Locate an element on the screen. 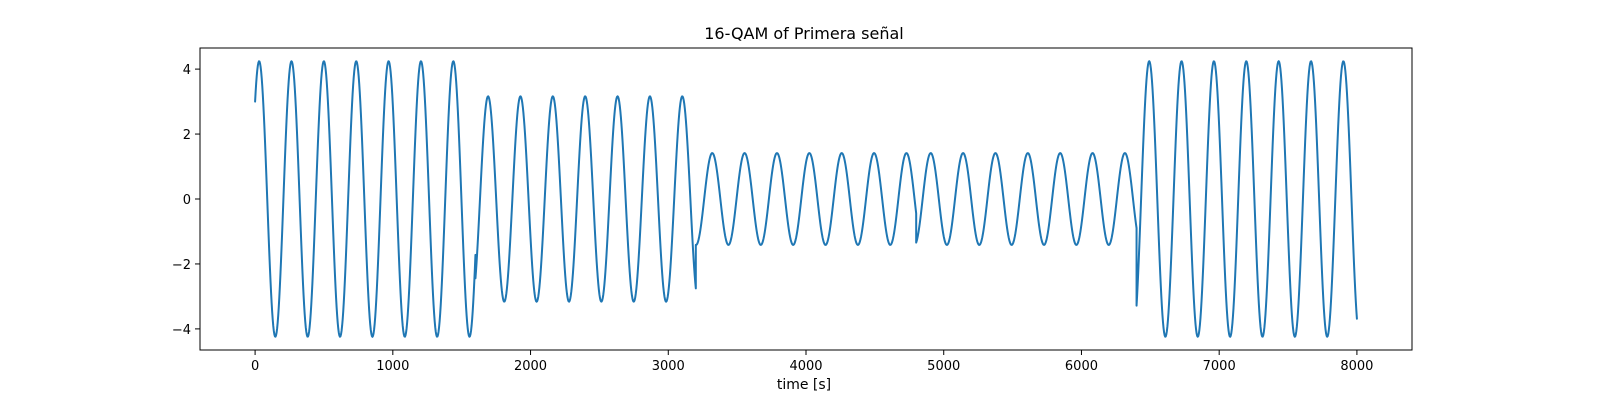  y-tick-label--2: −2 is located at coordinates (181, 265).